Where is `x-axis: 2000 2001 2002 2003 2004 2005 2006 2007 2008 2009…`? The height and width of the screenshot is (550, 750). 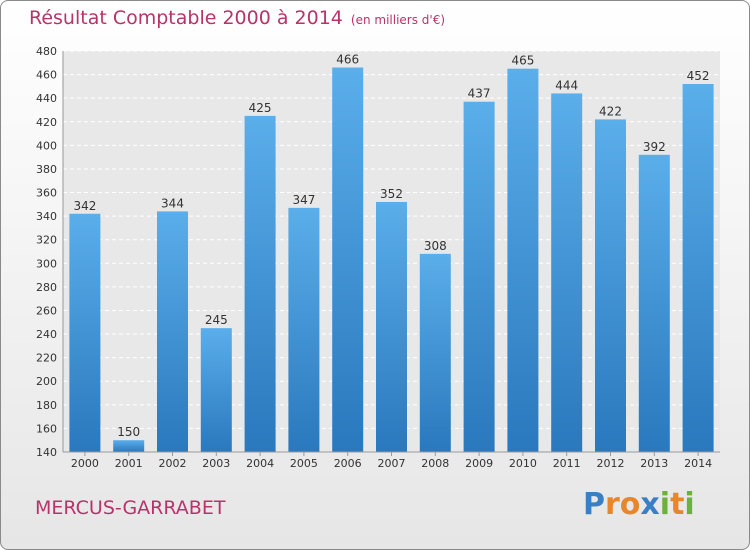 x-axis: 2000 2001 2002 2003 2004 2005 2006 2007 2008 2009… is located at coordinates (391, 460).